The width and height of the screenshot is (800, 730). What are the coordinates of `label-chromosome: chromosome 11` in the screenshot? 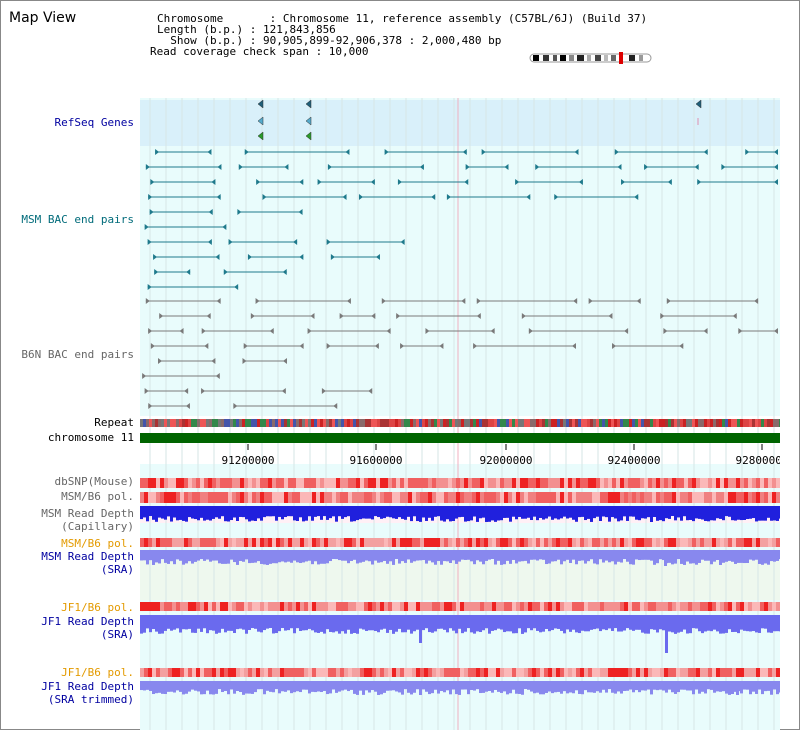 It's located at (90, 437).